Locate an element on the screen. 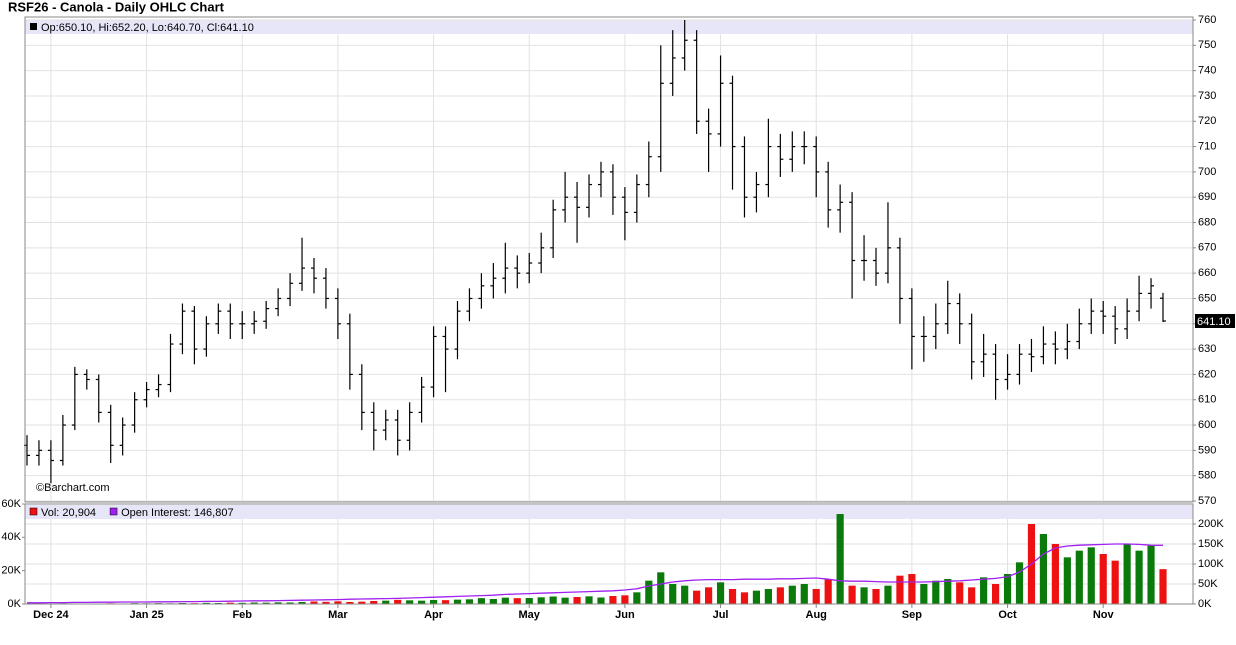 This screenshot has width=1236, height=645. y-tick-label: 680 is located at coordinates (1207, 222).